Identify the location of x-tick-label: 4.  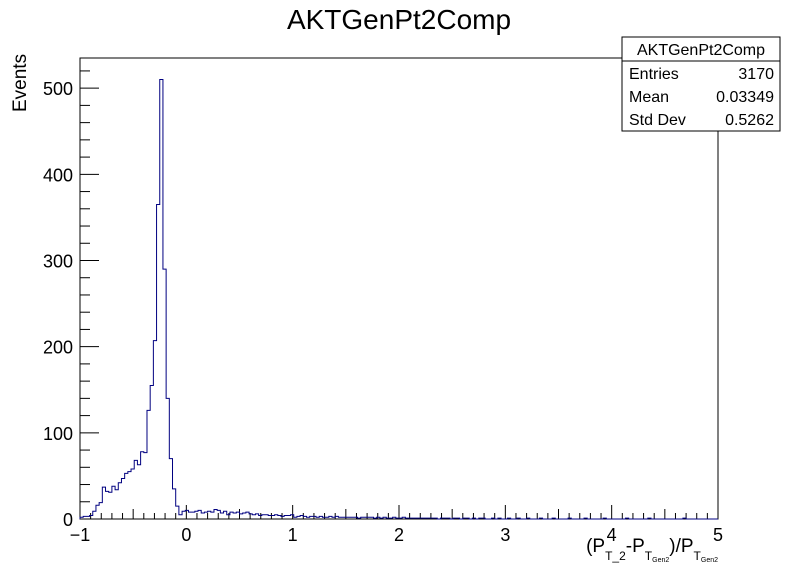
(612, 535).